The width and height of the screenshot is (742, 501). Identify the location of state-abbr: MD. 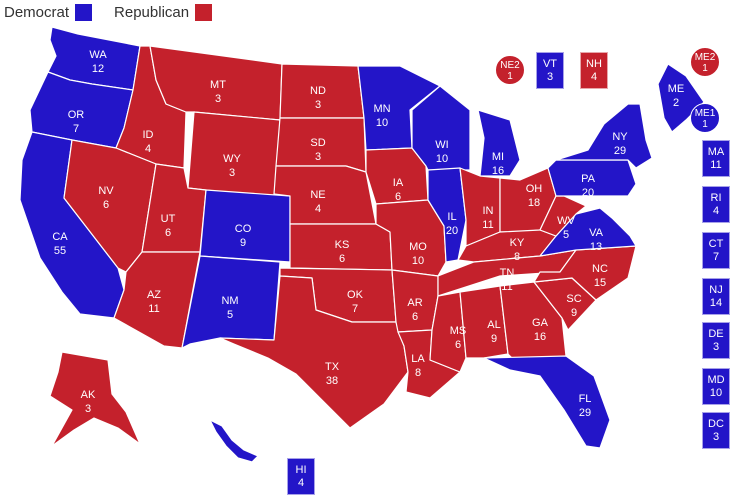
(716, 380).